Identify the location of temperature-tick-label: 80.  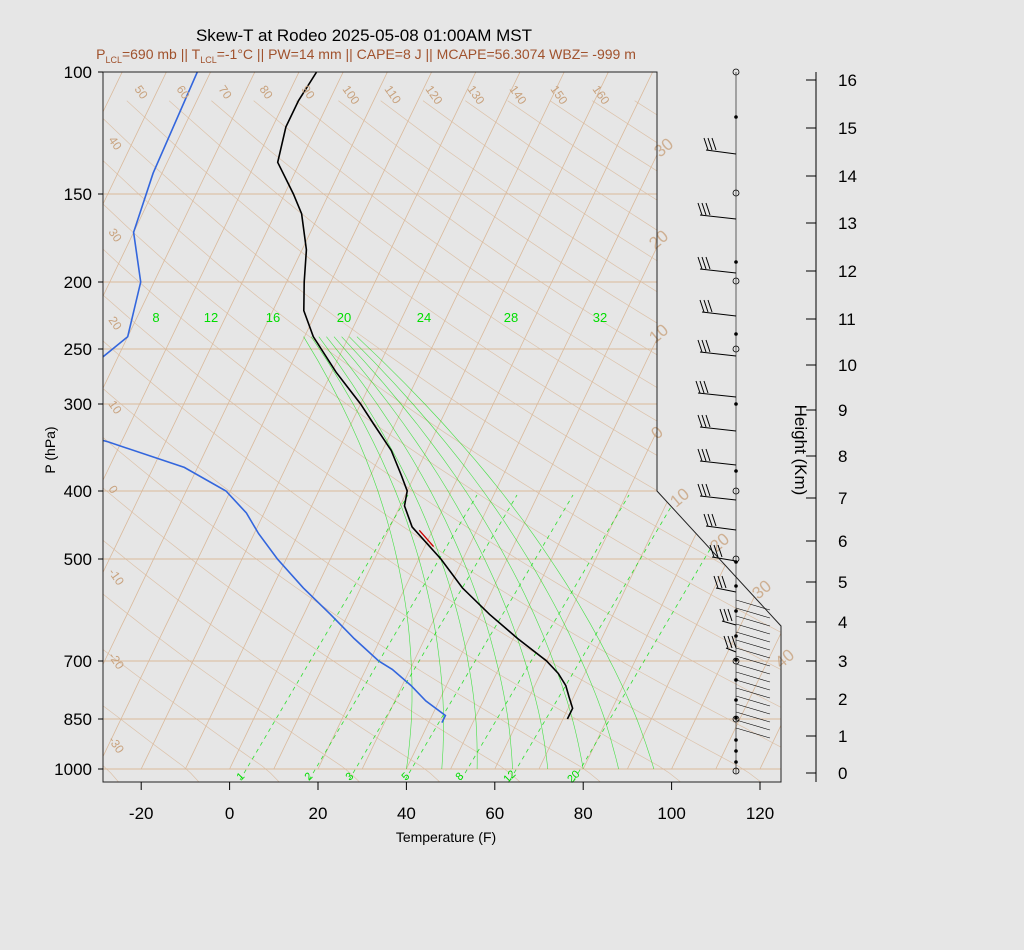
(583, 813).